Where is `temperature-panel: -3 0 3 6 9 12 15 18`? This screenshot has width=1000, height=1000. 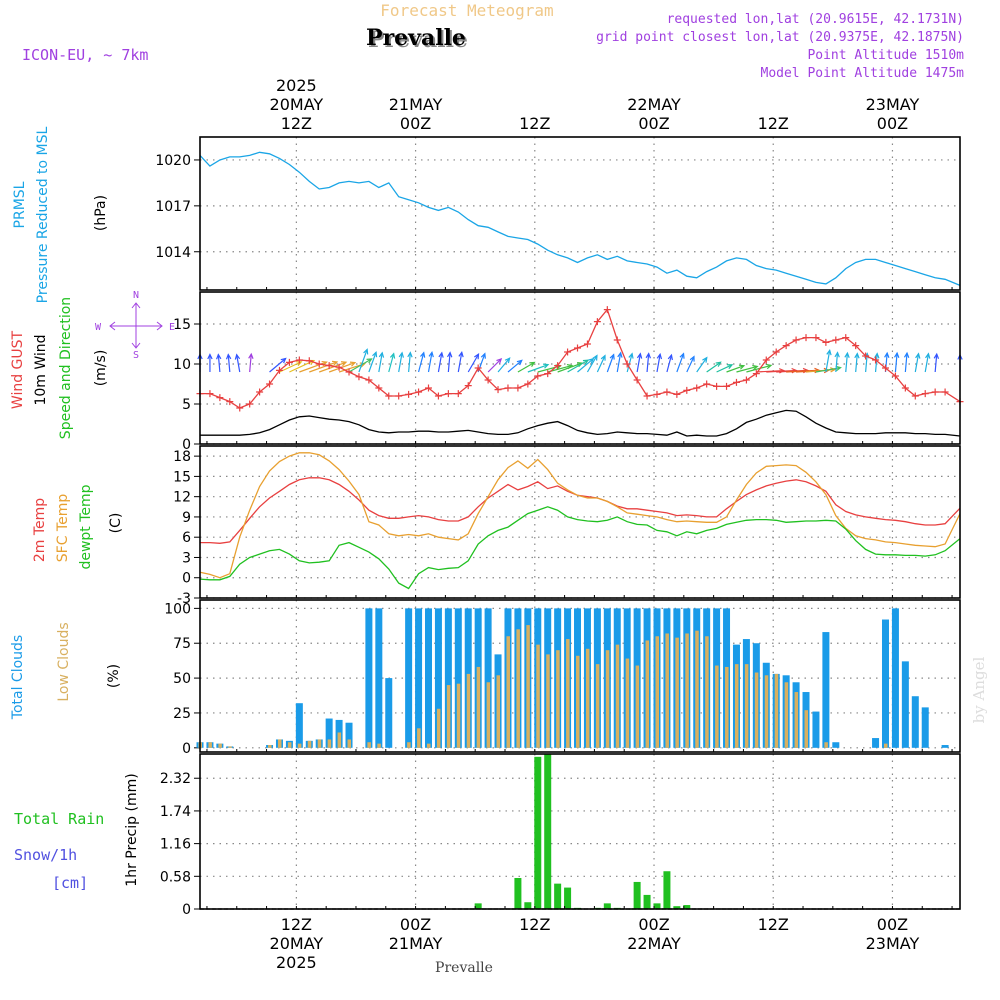
temperature-panel: -3 0 3 6 9 12 15 18 is located at coordinates (567, 526).